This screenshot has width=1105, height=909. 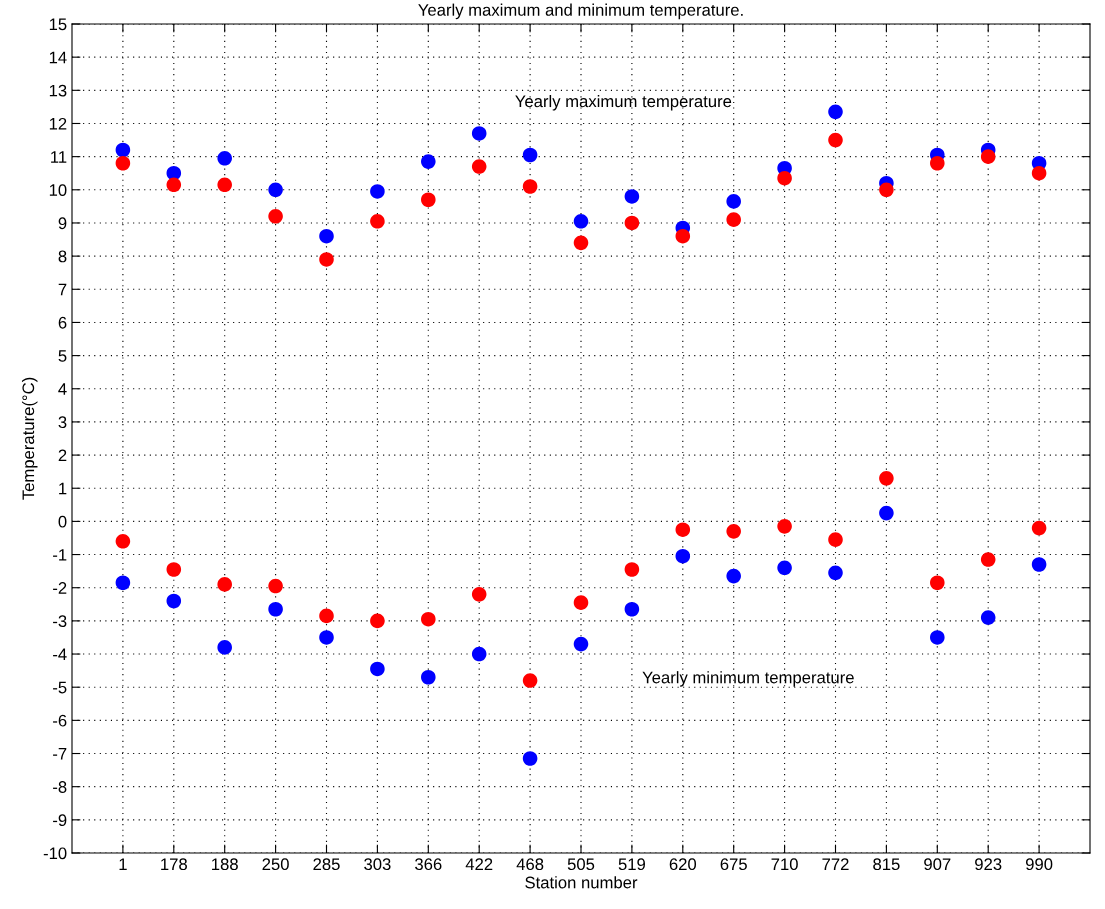 What do you see at coordinates (733, 864) in the screenshot?
I see `x-tick-label: 675` at bounding box center [733, 864].